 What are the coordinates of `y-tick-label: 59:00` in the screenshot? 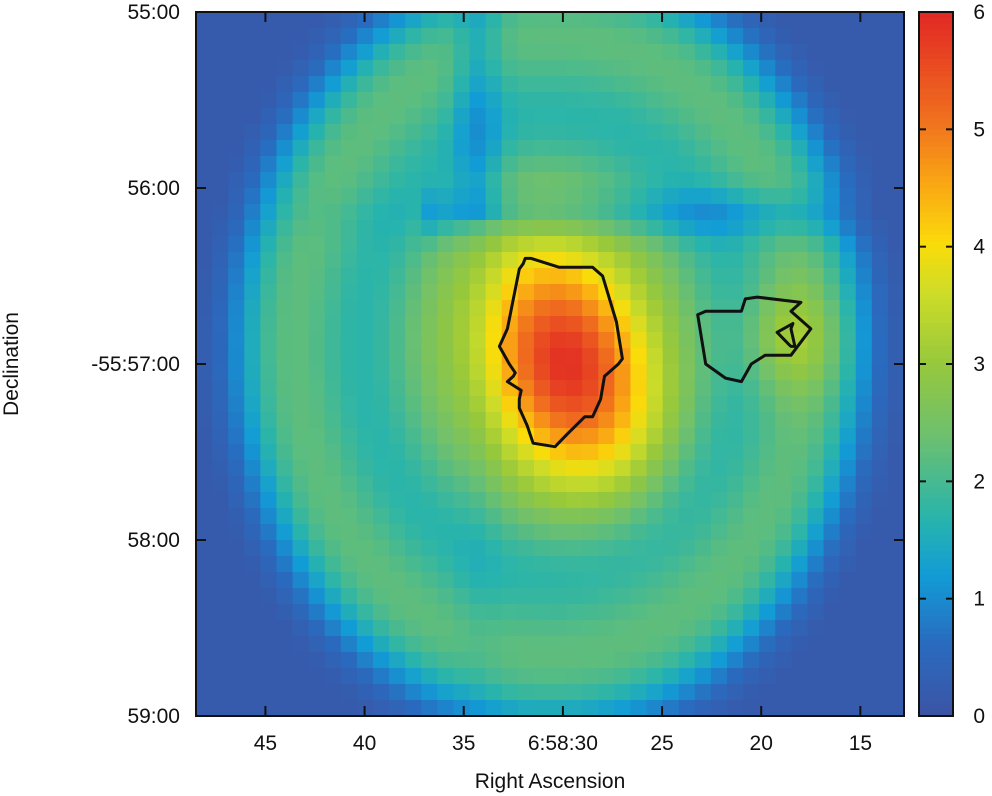 It's located at (153, 716).